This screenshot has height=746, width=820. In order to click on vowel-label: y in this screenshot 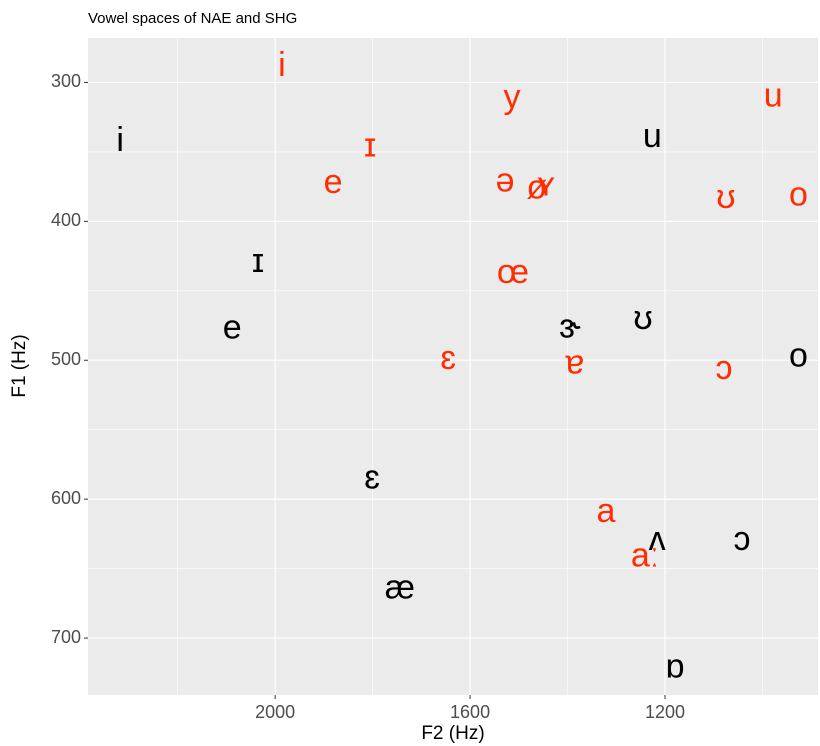, I will do `click(511, 97)`.